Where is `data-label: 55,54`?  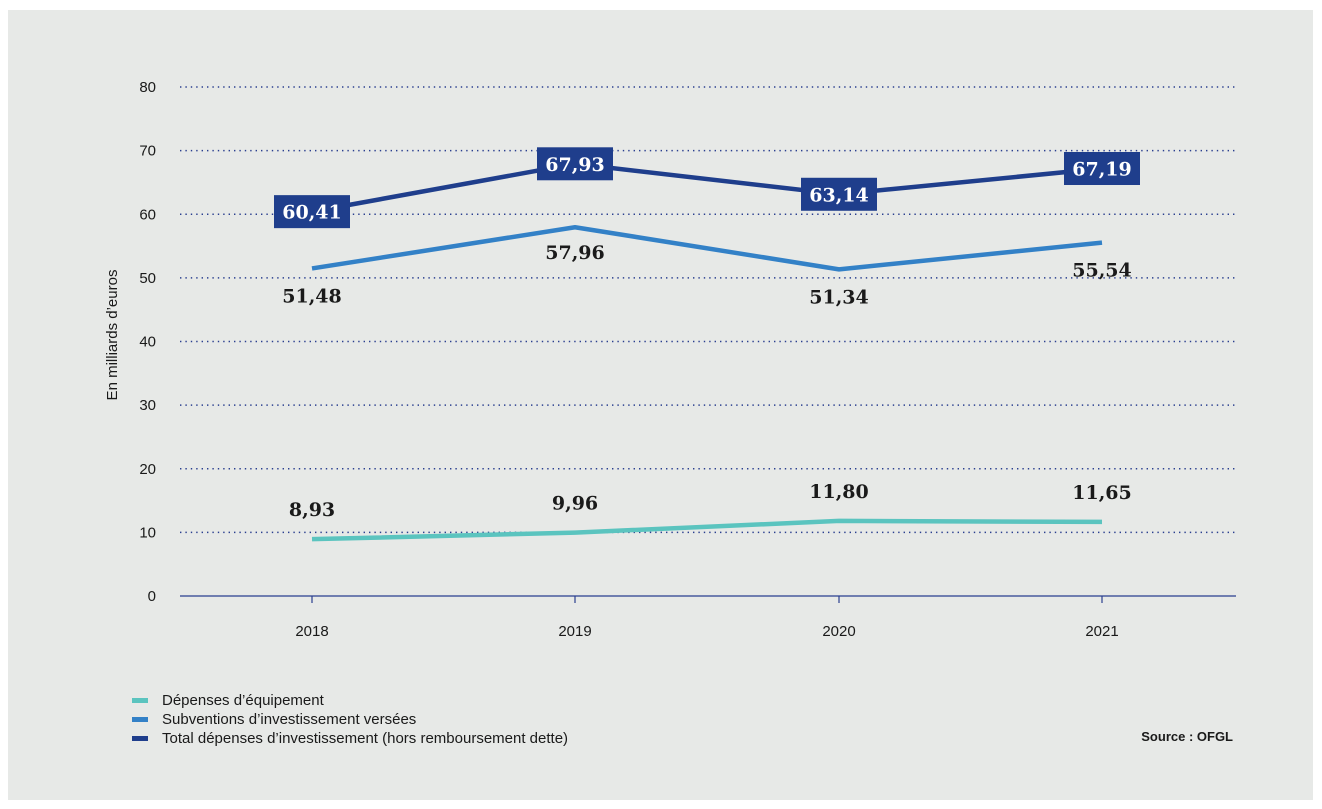
data-label: 55,54 is located at coordinates (1102, 271).